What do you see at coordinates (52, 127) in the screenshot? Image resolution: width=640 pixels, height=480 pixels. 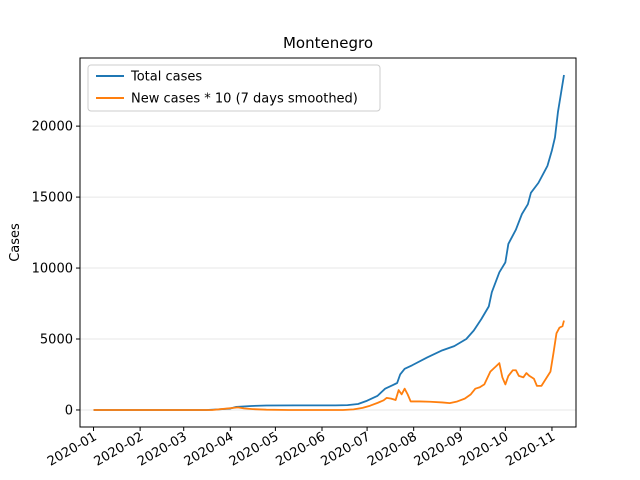 I see `y-tick-label: 20000` at bounding box center [52, 127].